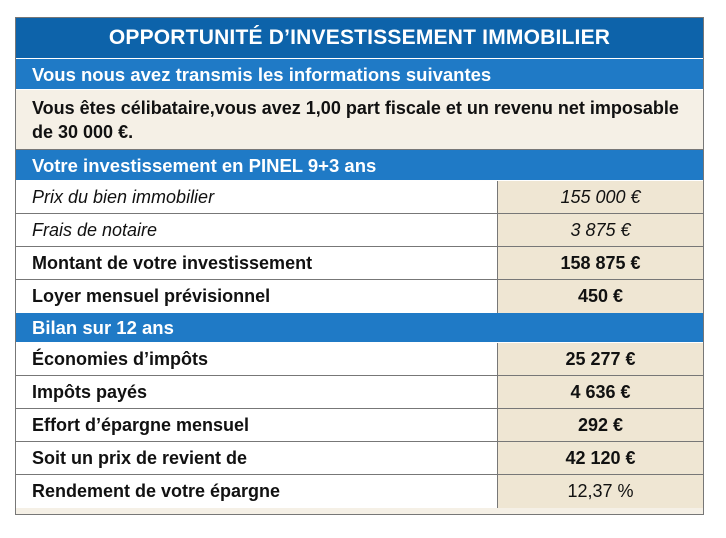  Describe the element at coordinates (600, 230) in the screenshot. I see `row-value: 3 875 €` at that location.